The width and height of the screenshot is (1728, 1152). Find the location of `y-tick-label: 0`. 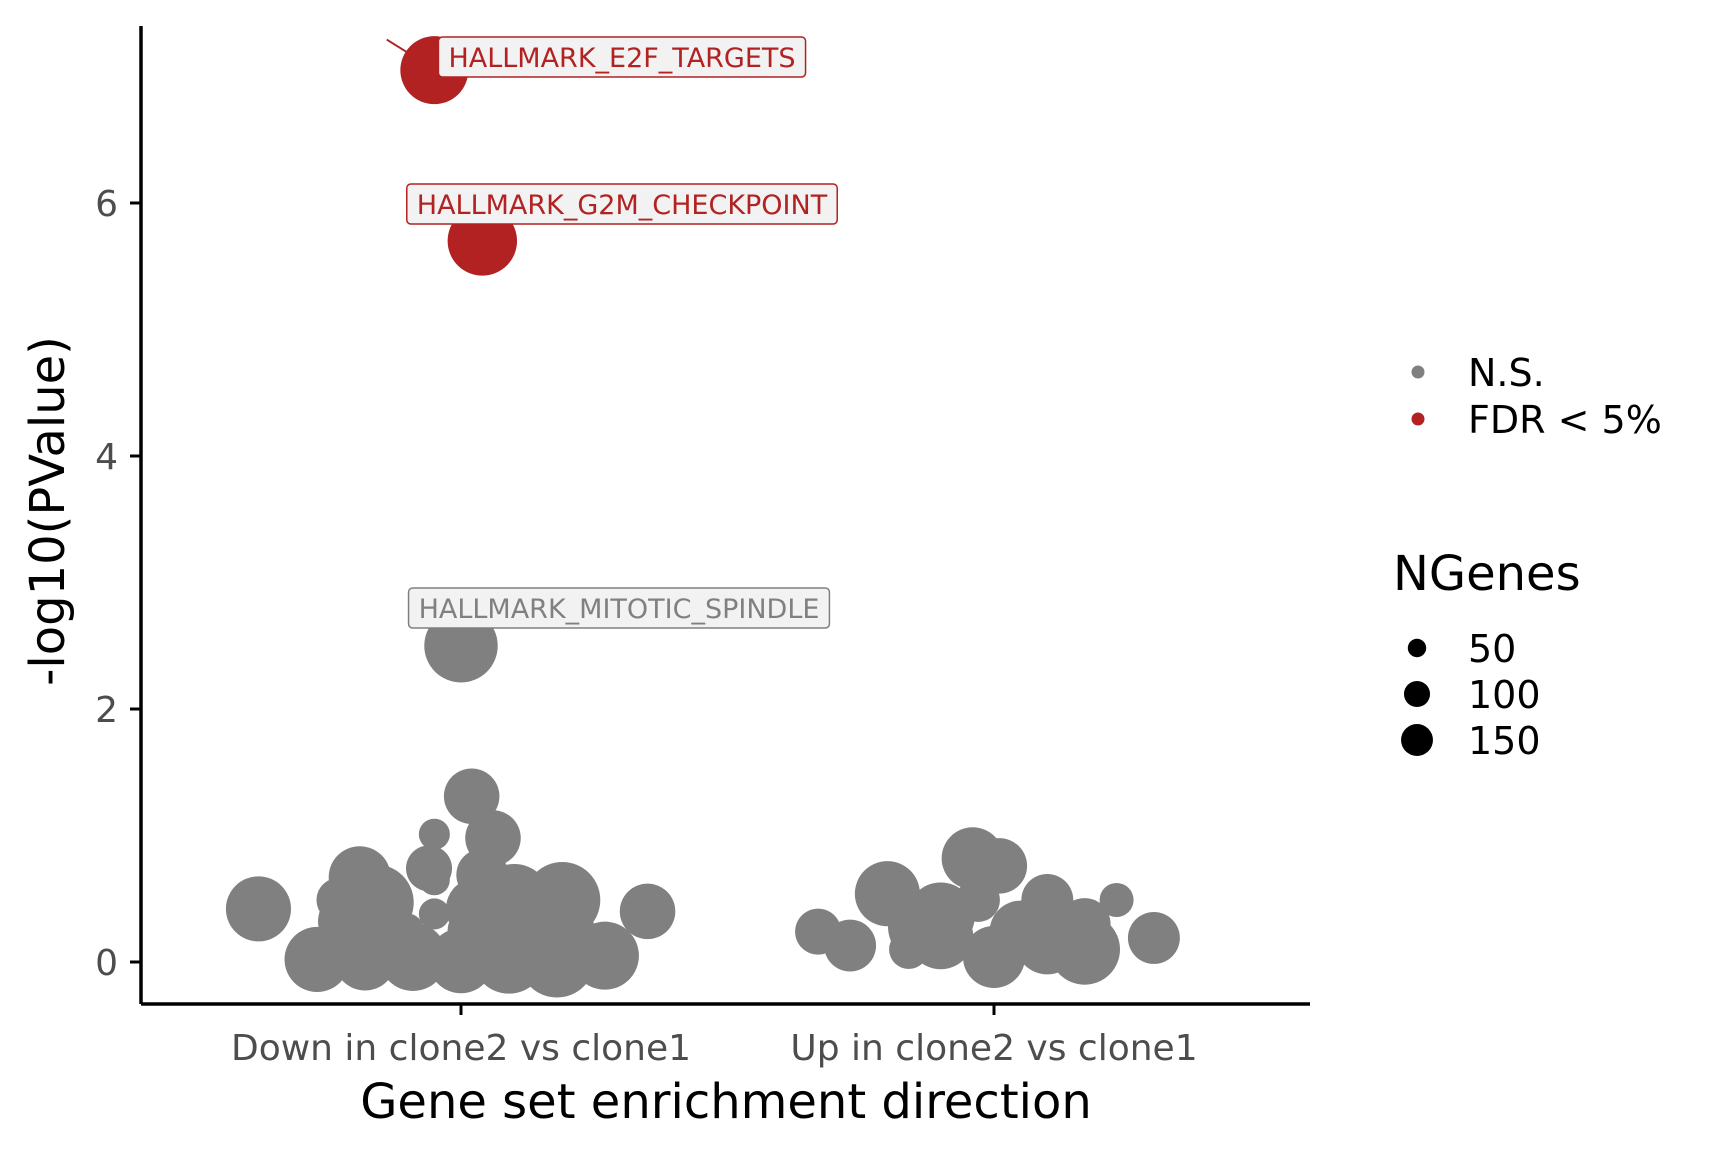

y-tick-label: 0 is located at coordinates (106, 963).